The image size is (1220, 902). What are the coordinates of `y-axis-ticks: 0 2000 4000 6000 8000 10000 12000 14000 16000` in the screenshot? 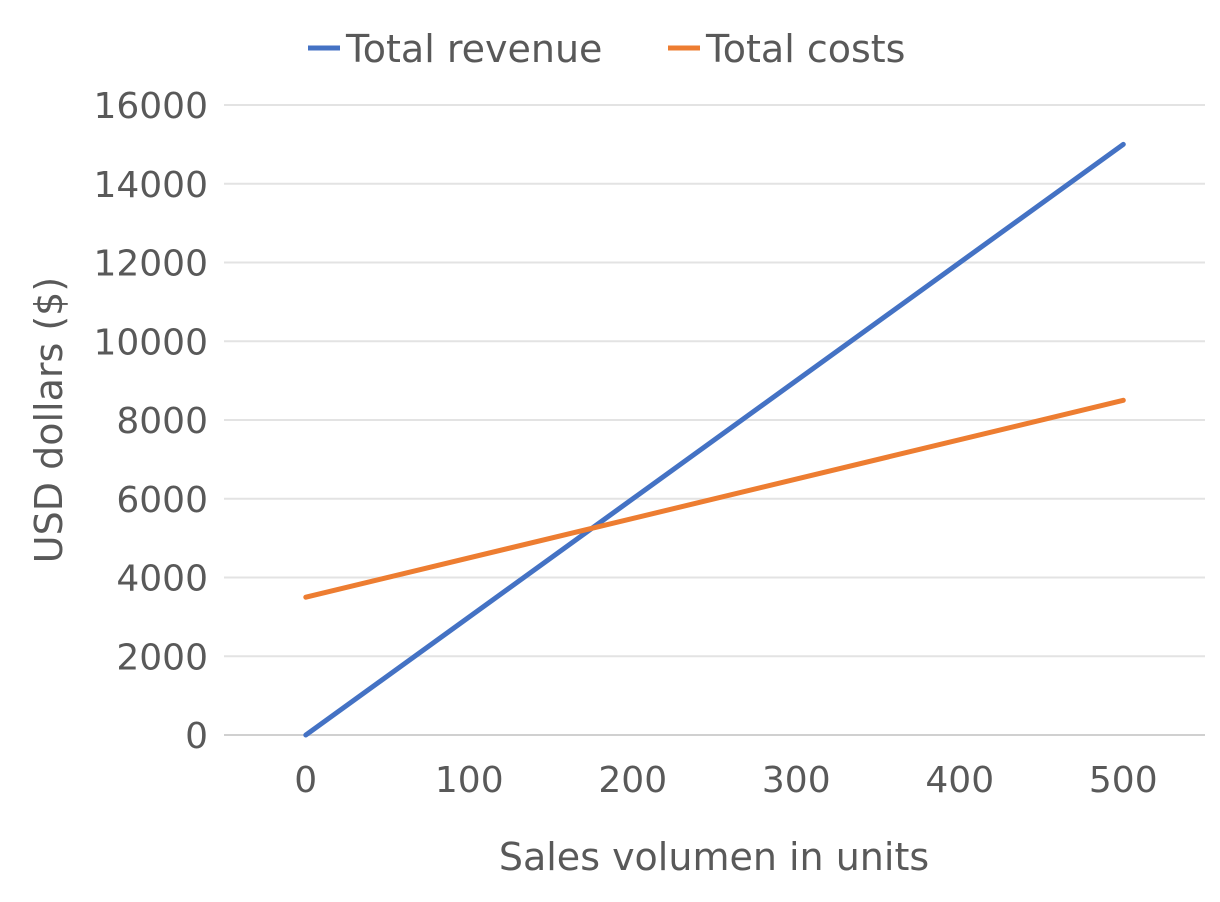 It's located at (150, 421).